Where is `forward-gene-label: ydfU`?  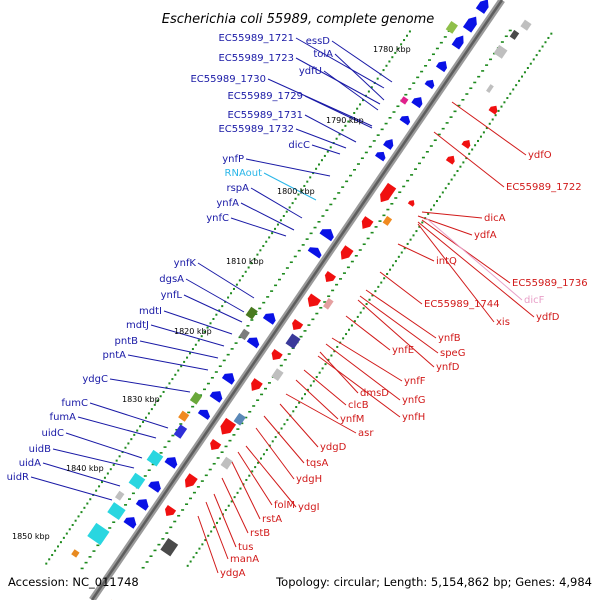
forward-gene-label: ydfU is located at coordinates (310, 71).